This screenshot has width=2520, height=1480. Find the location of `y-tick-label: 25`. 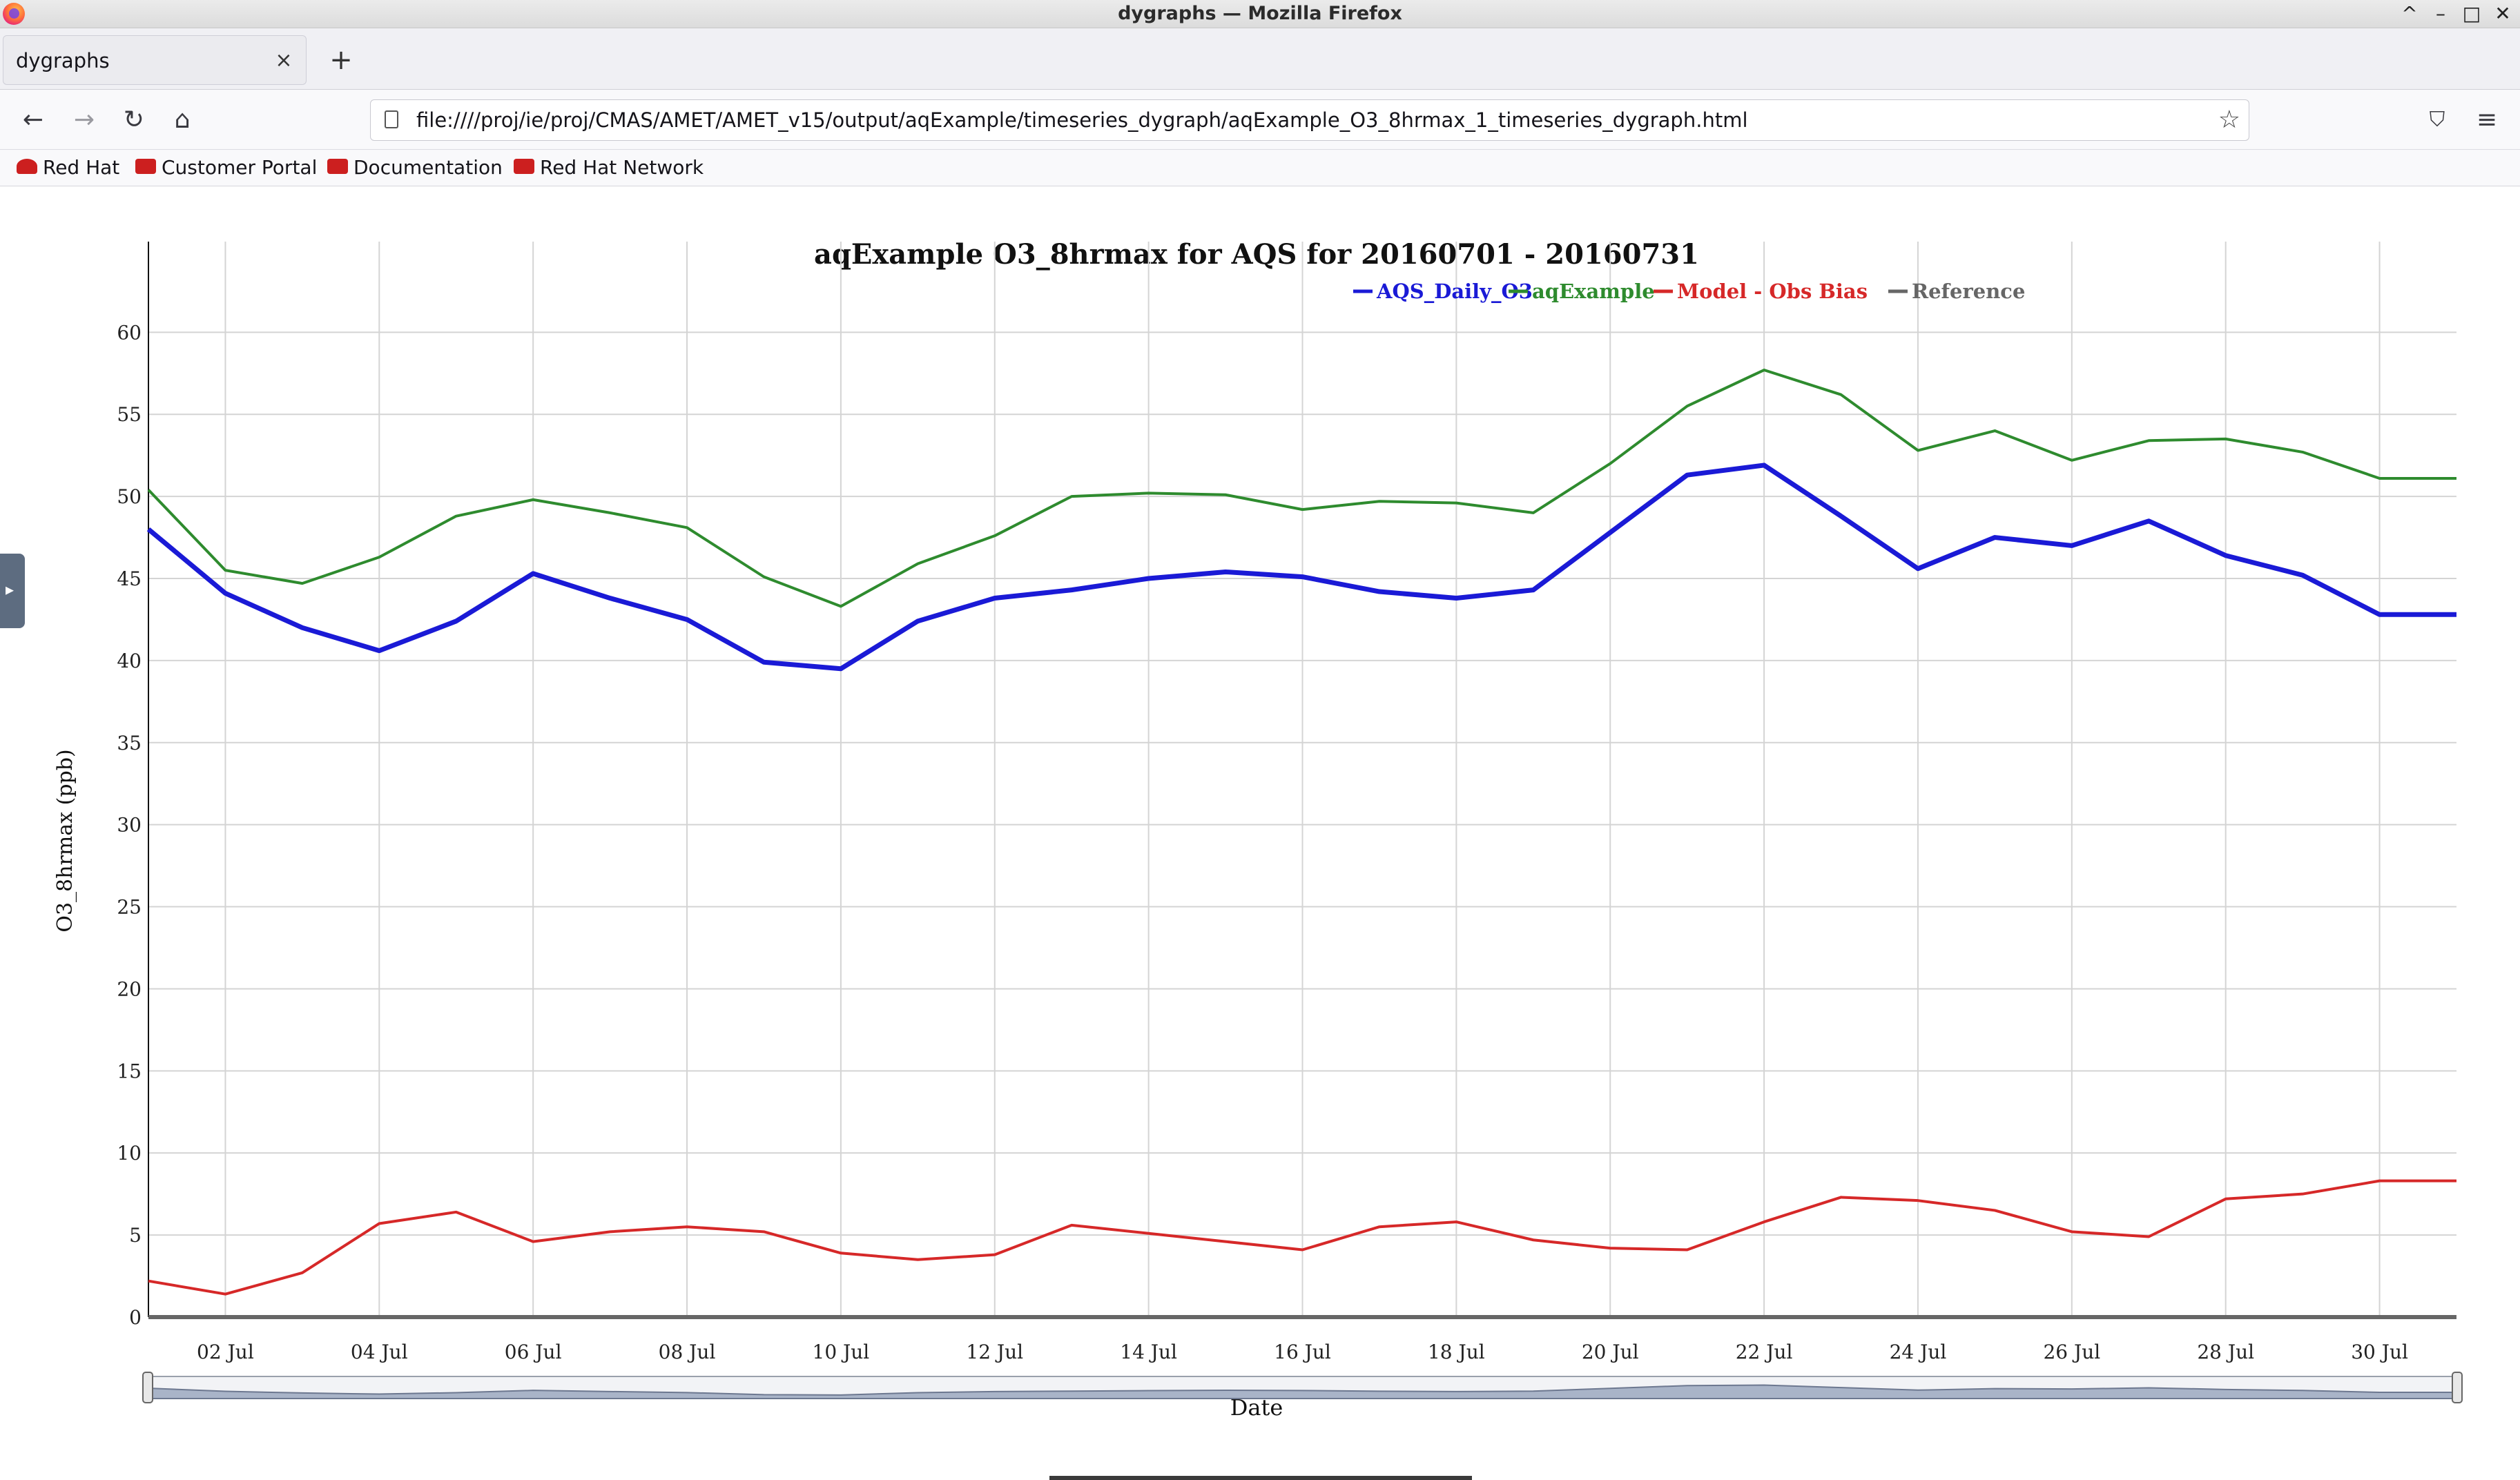

y-tick-label: 25 is located at coordinates (129, 908).